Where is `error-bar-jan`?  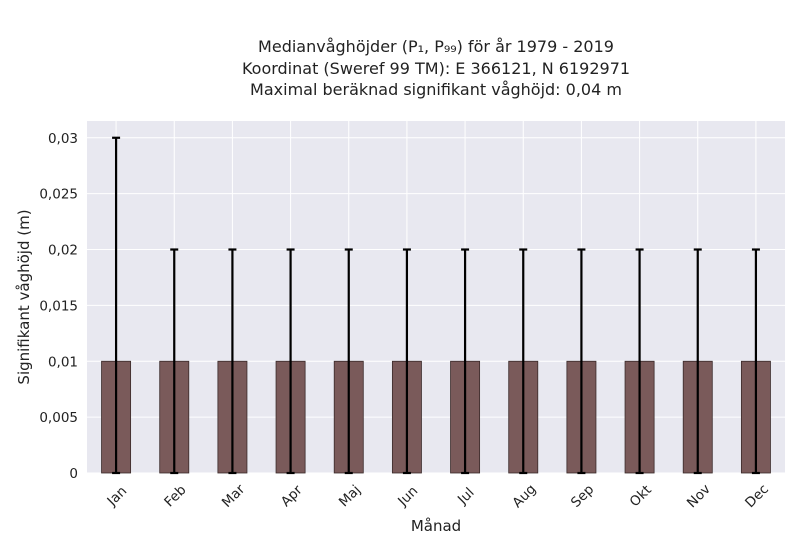
error-bar-jan is located at coordinates (116, 305).